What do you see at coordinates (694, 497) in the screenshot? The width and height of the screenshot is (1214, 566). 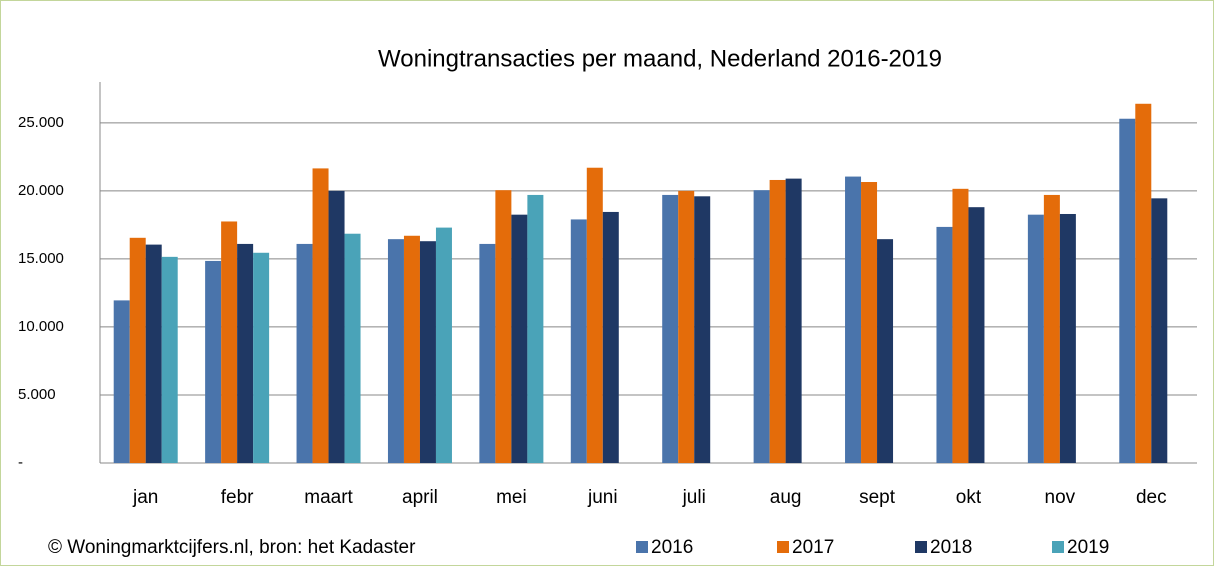 I see `x-tick-label: juli` at bounding box center [694, 497].